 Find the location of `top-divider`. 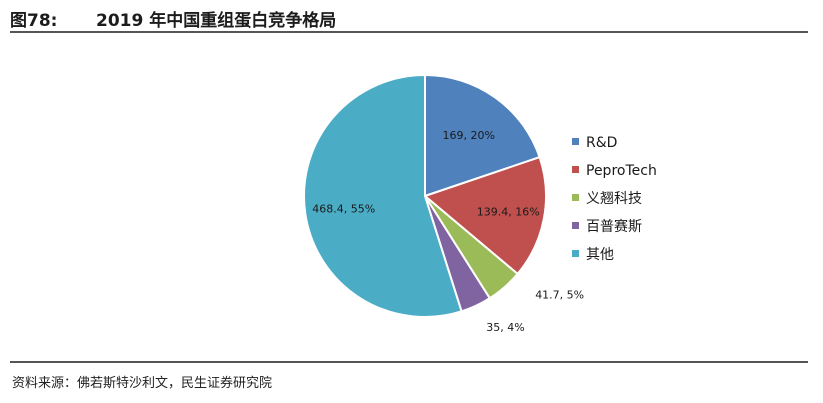

top-divider is located at coordinates (409, 32).